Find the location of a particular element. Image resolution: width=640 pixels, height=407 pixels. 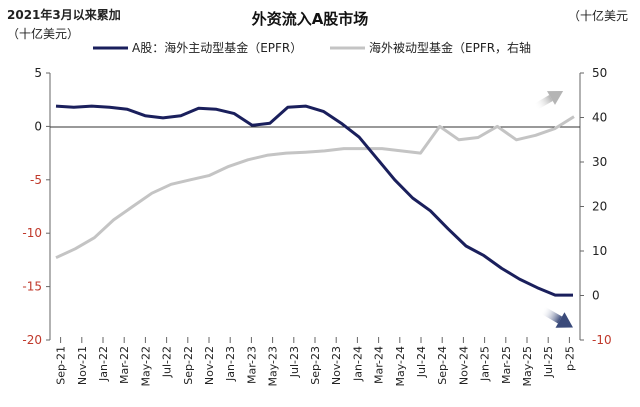

right-y-tick-label: 10 is located at coordinates (599, 251).